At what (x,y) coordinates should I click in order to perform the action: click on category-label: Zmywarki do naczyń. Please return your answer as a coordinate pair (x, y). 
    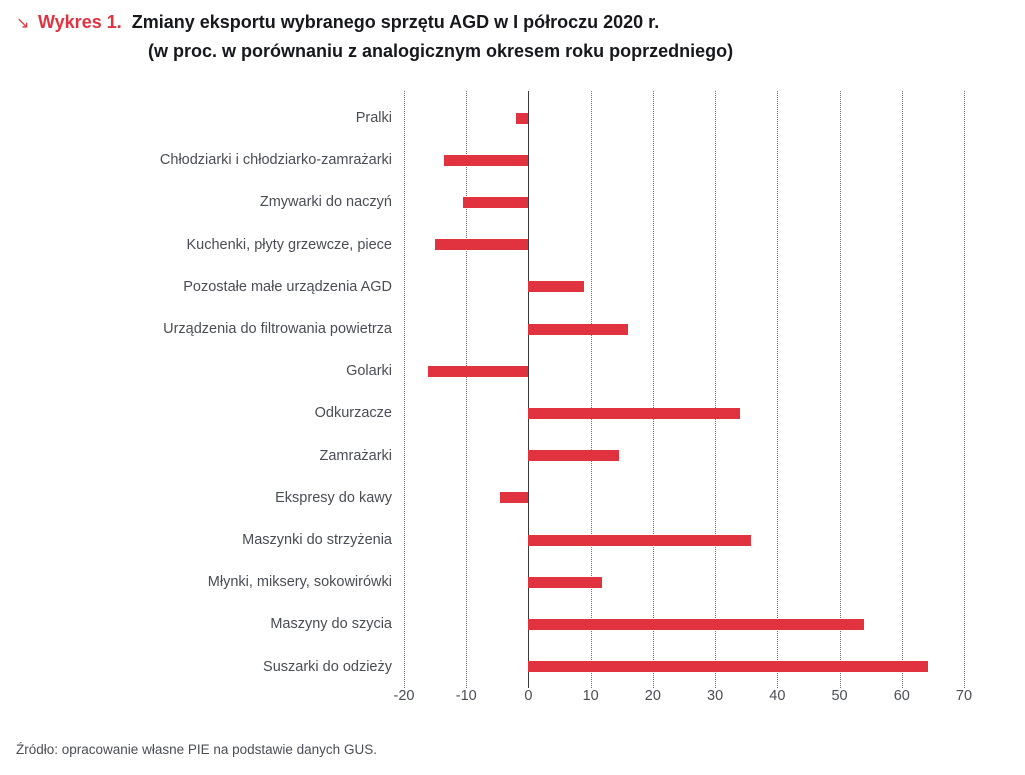
    Looking at the image, I should click on (325, 202).